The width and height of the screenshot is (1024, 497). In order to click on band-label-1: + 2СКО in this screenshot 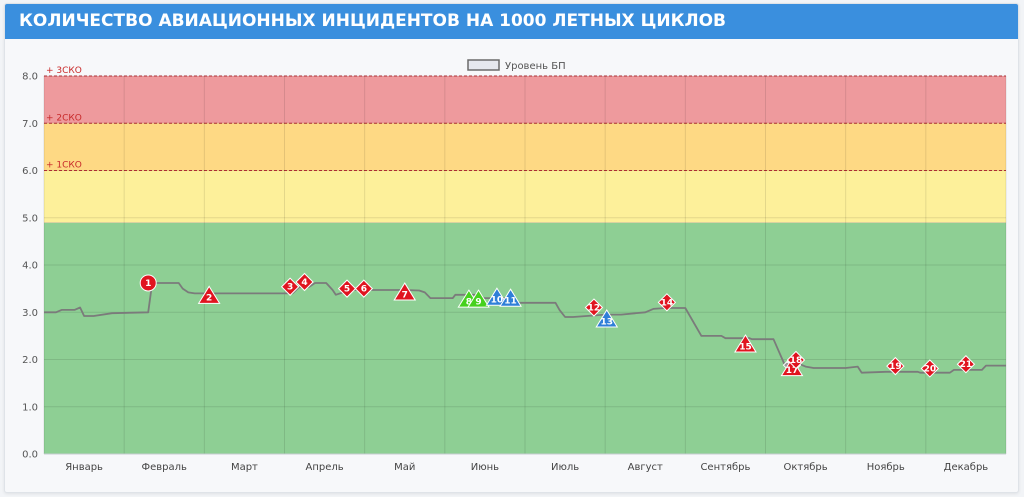, I will do `click(64, 118)`.